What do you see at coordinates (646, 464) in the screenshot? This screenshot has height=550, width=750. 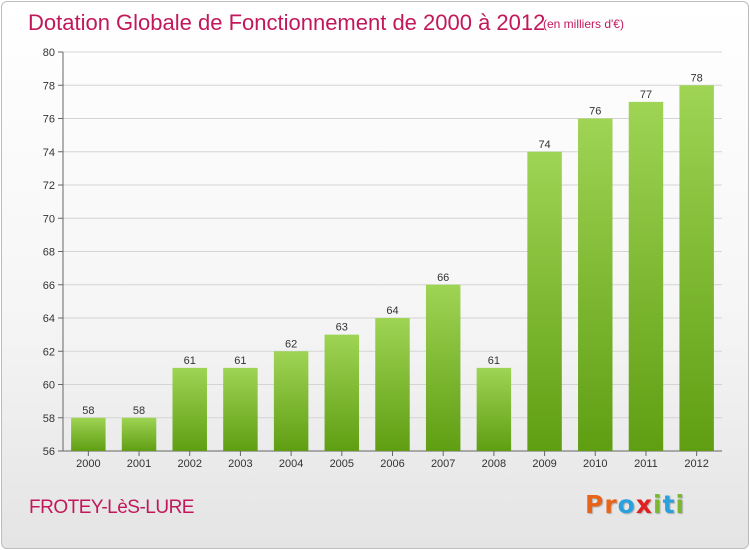 I see `x-tick-label: 2011` at bounding box center [646, 464].